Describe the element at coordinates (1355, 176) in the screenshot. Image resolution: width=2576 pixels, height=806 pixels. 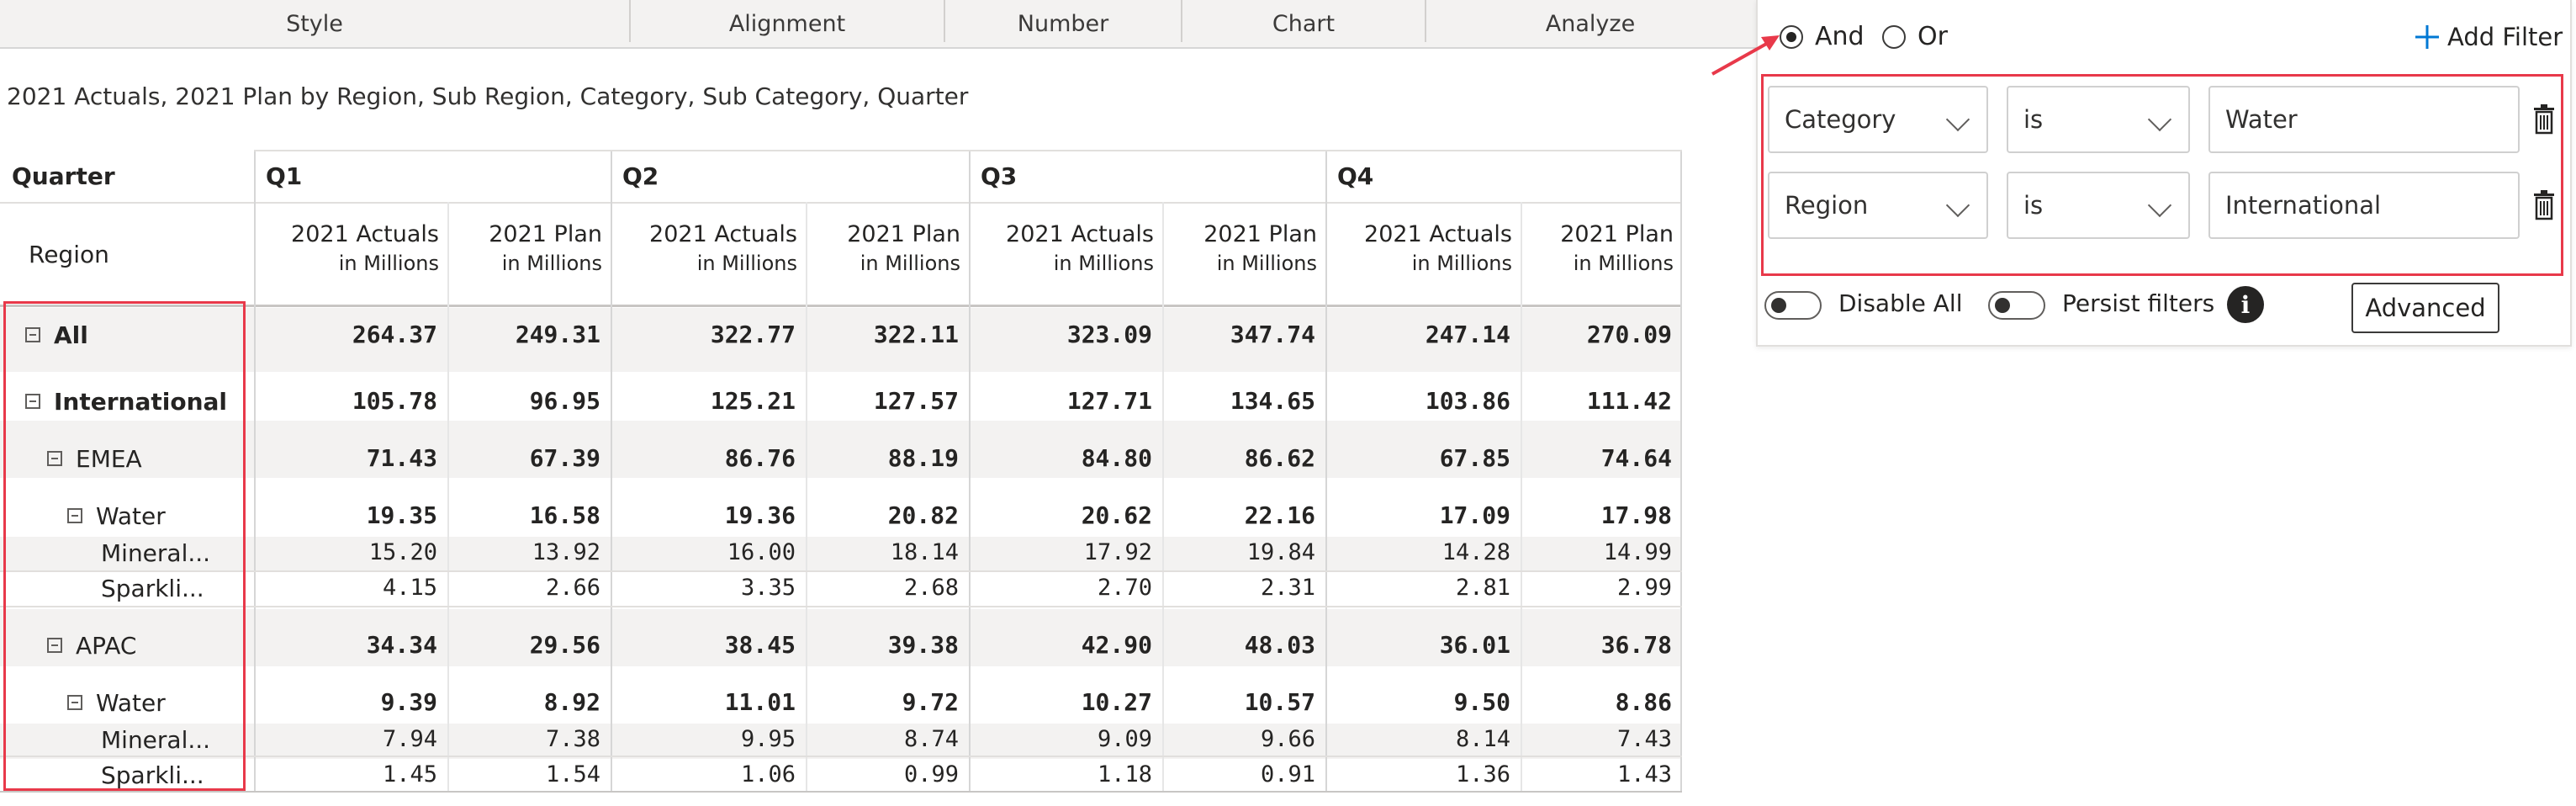
I see `quarter-column-header: Q4` at that location.